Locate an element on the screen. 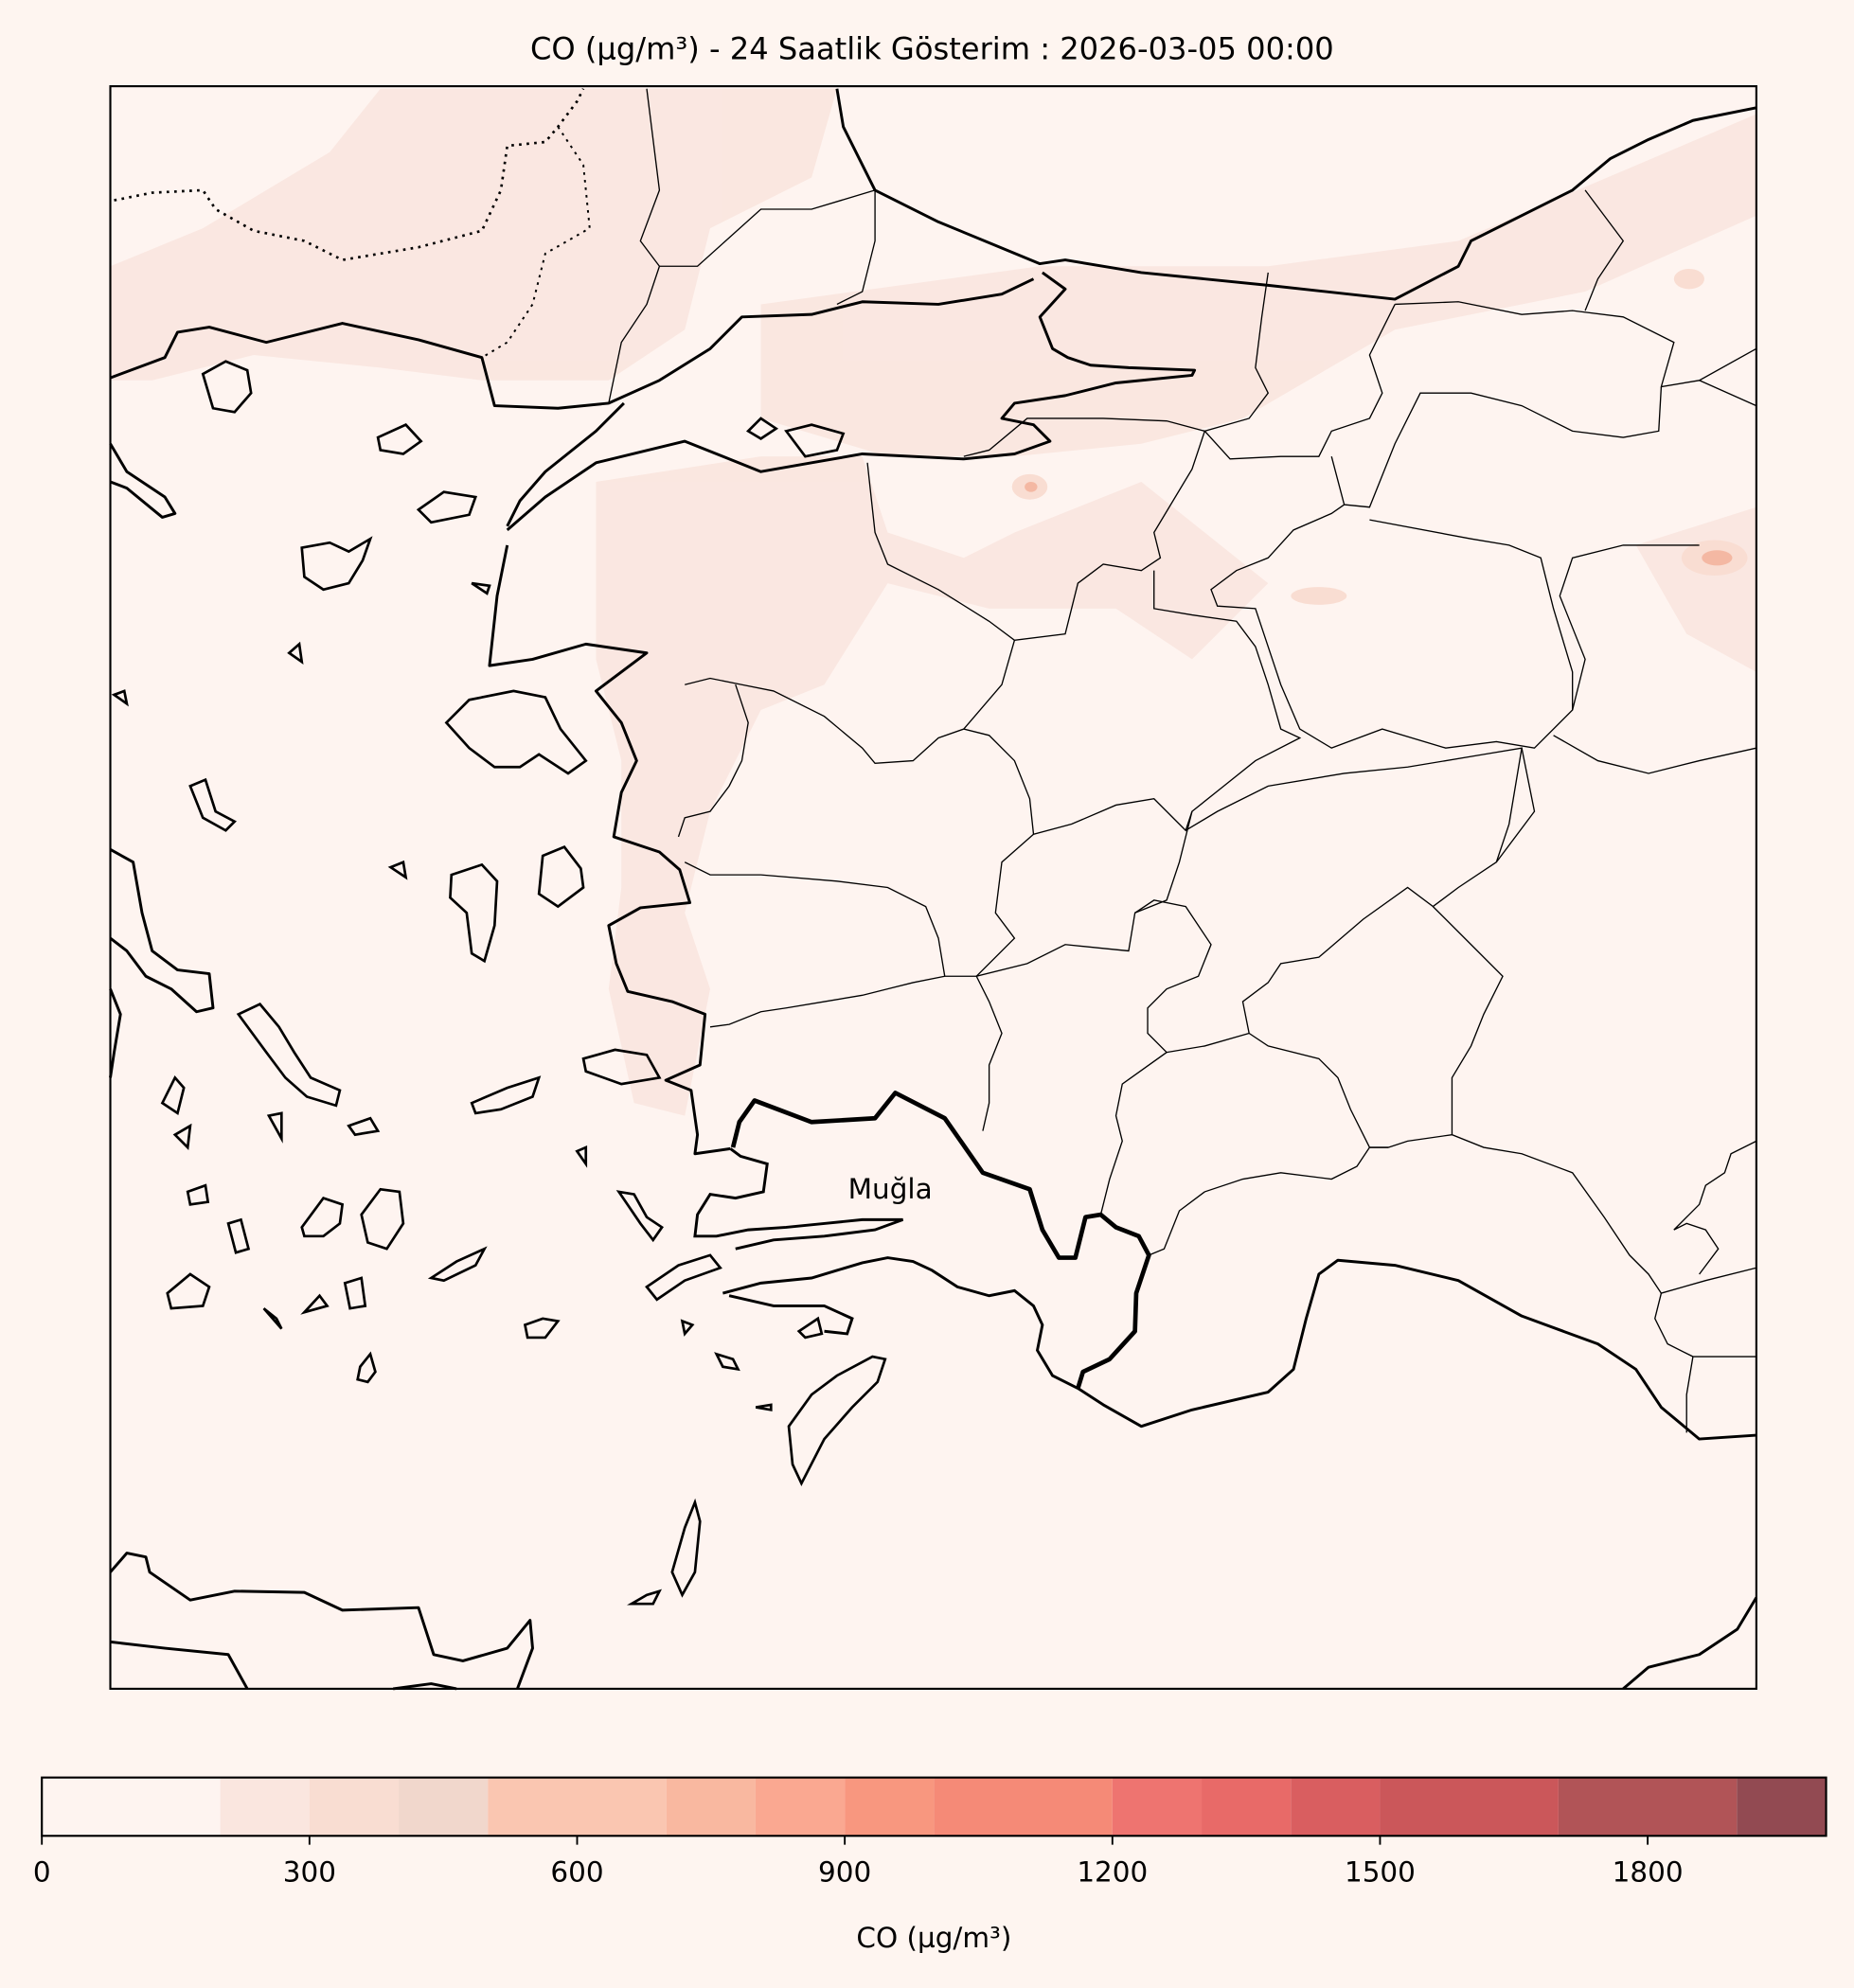  colorbar-tick-label: 600 is located at coordinates (576, 1871).